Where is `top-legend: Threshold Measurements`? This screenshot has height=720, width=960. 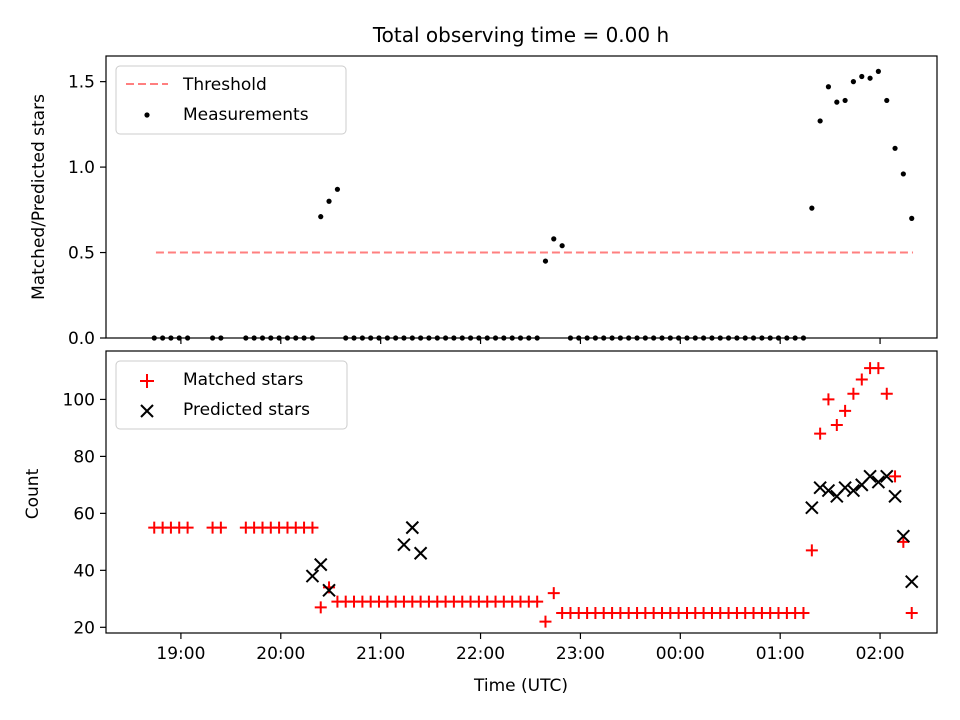 top-legend: Threshold Measurements is located at coordinates (231, 100).